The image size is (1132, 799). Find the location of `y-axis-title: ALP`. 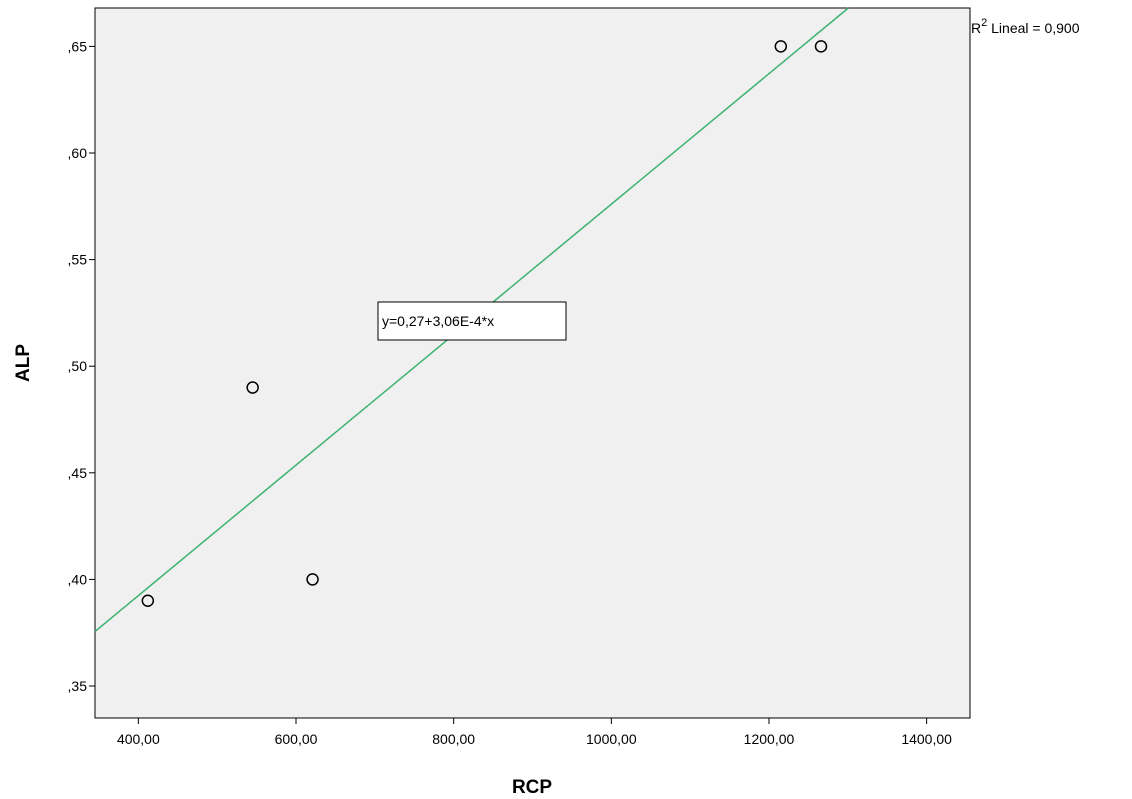

y-axis-title: ALP is located at coordinates (23, 363).